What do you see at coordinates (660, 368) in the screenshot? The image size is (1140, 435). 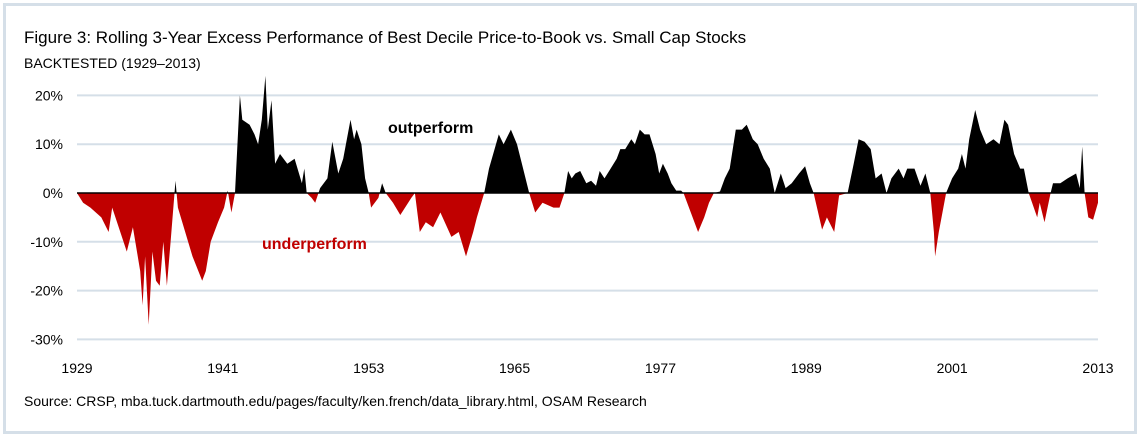 I see `x-tick-label: 1977` at bounding box center [660, 368].